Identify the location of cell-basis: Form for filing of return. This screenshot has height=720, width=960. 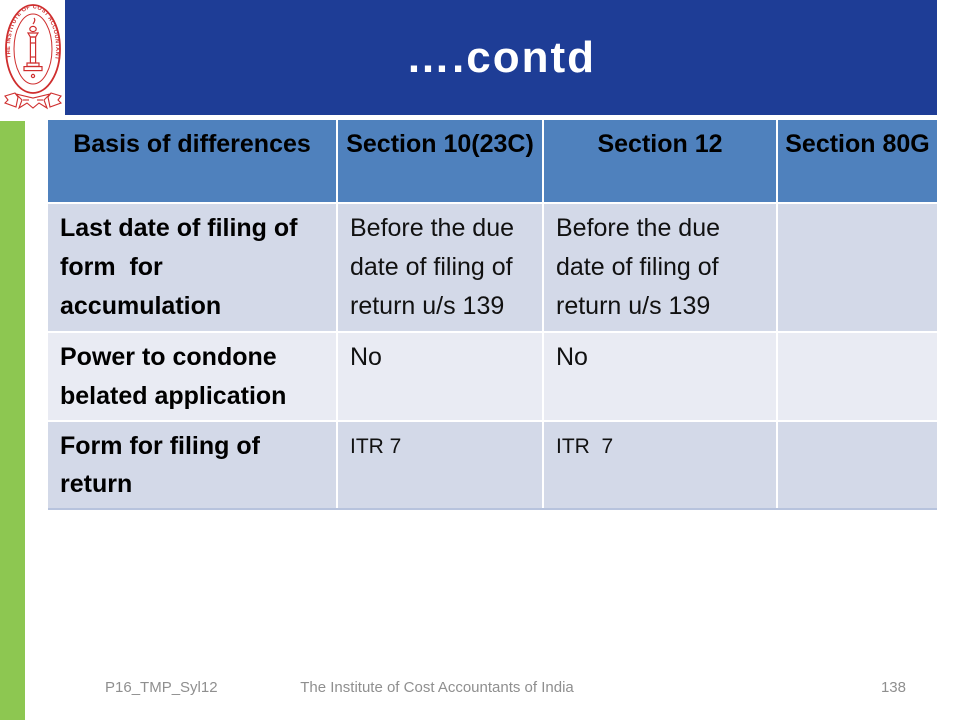
(193, 464).